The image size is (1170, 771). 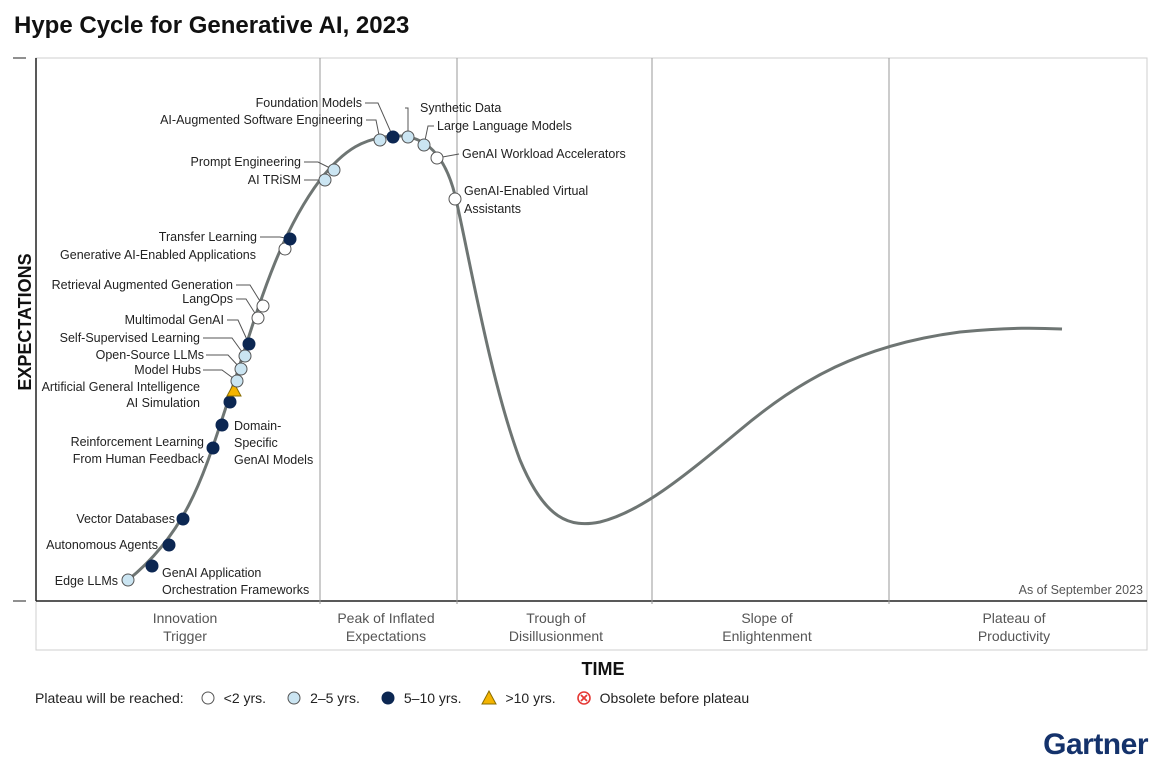 I want to click on phase-label-3: Trough of Disillusionment, so click(x=556, y=627).